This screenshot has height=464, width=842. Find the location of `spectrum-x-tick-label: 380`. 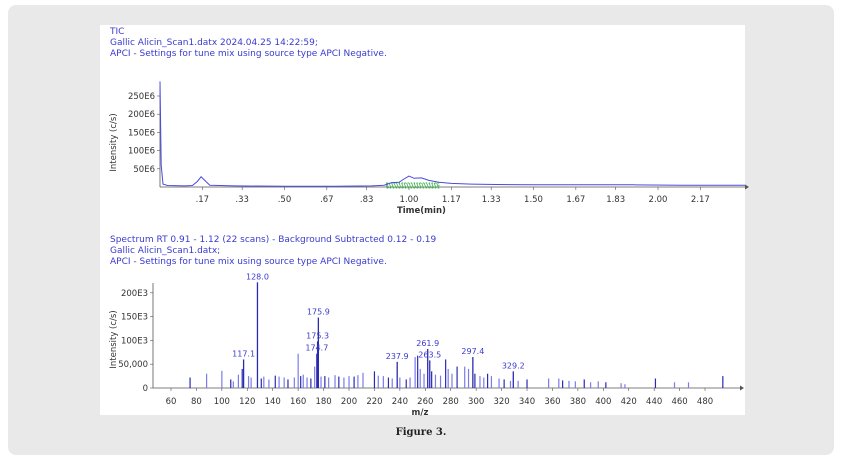

spectrum-x-tick-label: 380 is located at coordinates (578, 402).